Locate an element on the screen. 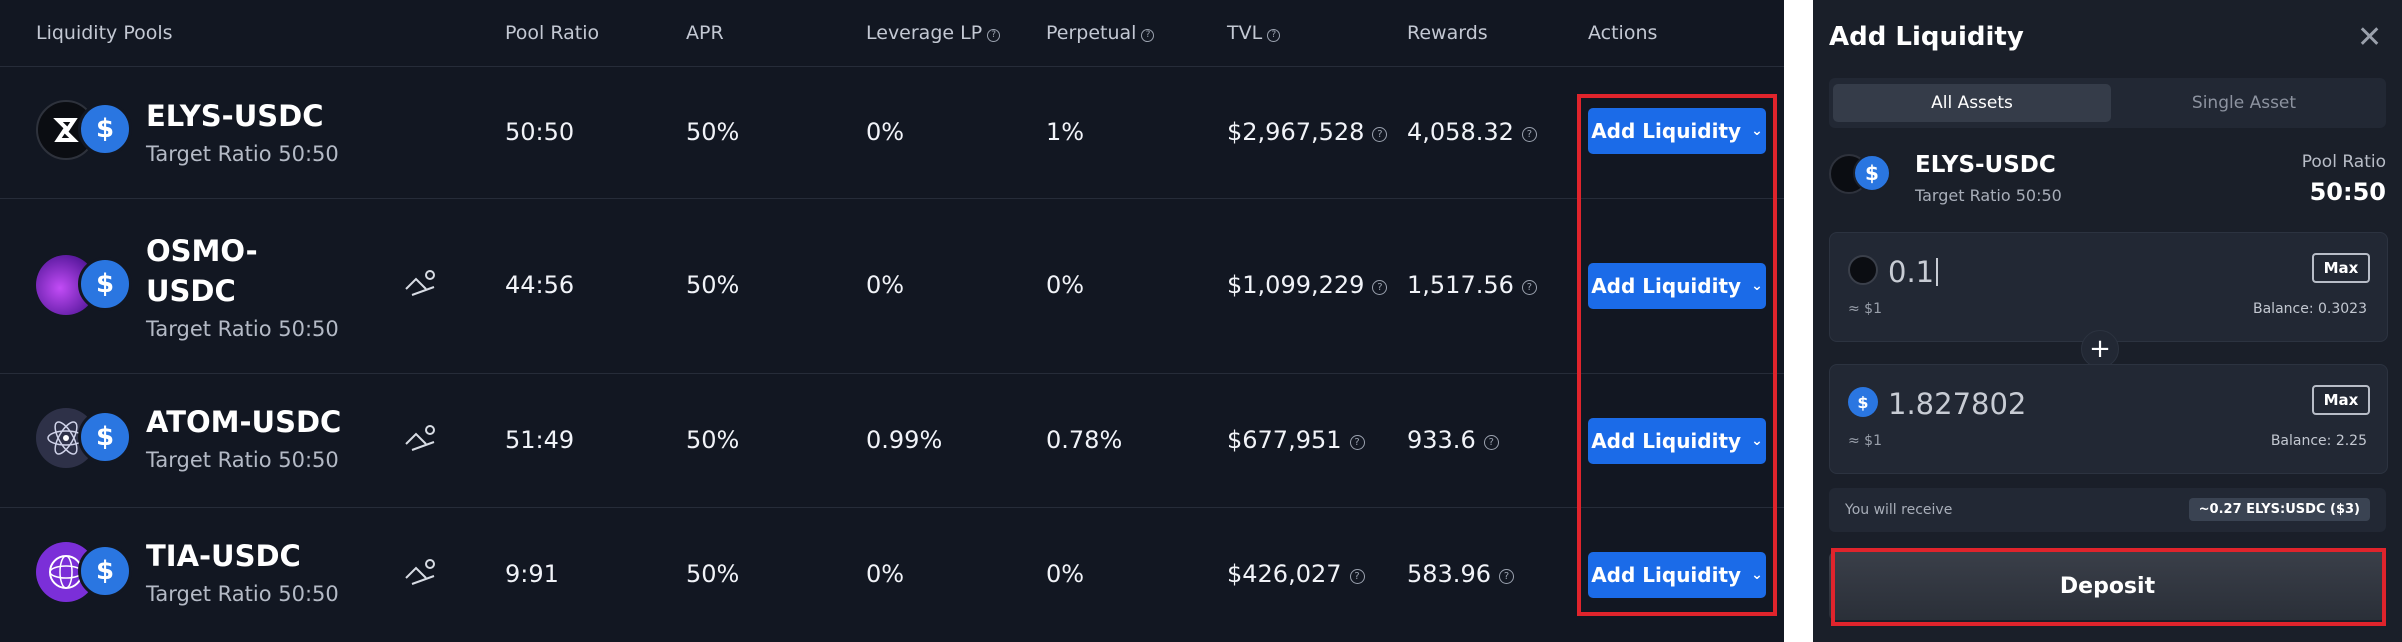 The height and width of the screenshot is (642, 2402). pool-rewards: 583.96? is located at coordinates (1460, 574).